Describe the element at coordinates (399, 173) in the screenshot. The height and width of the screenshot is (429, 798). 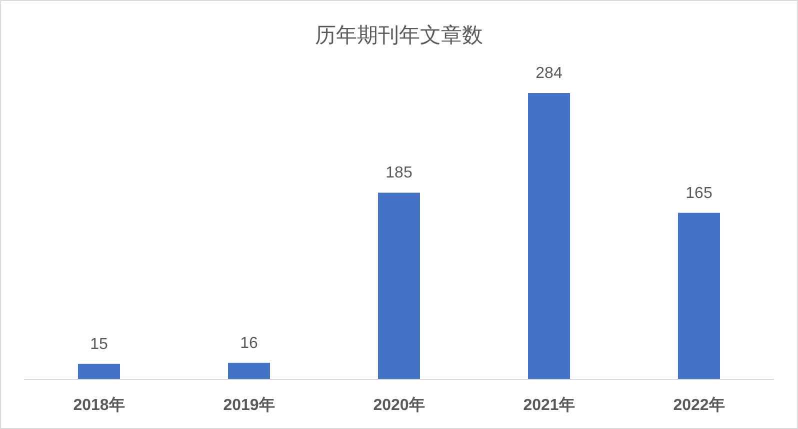
I see `data-label: 185` at that location.